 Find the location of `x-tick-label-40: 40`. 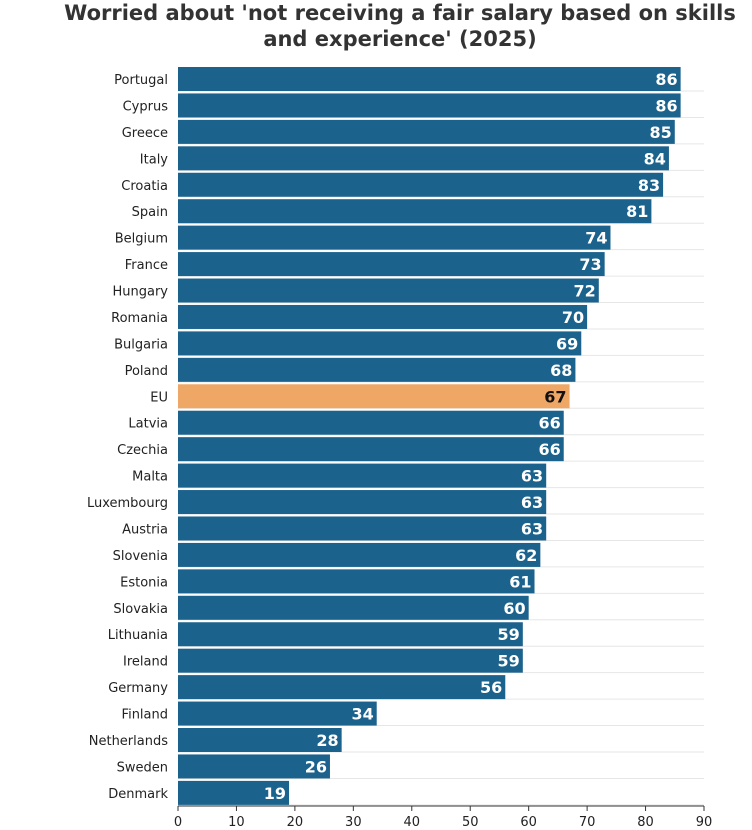

x-tick-label-40: 40 is located at coordinates (412, 822).